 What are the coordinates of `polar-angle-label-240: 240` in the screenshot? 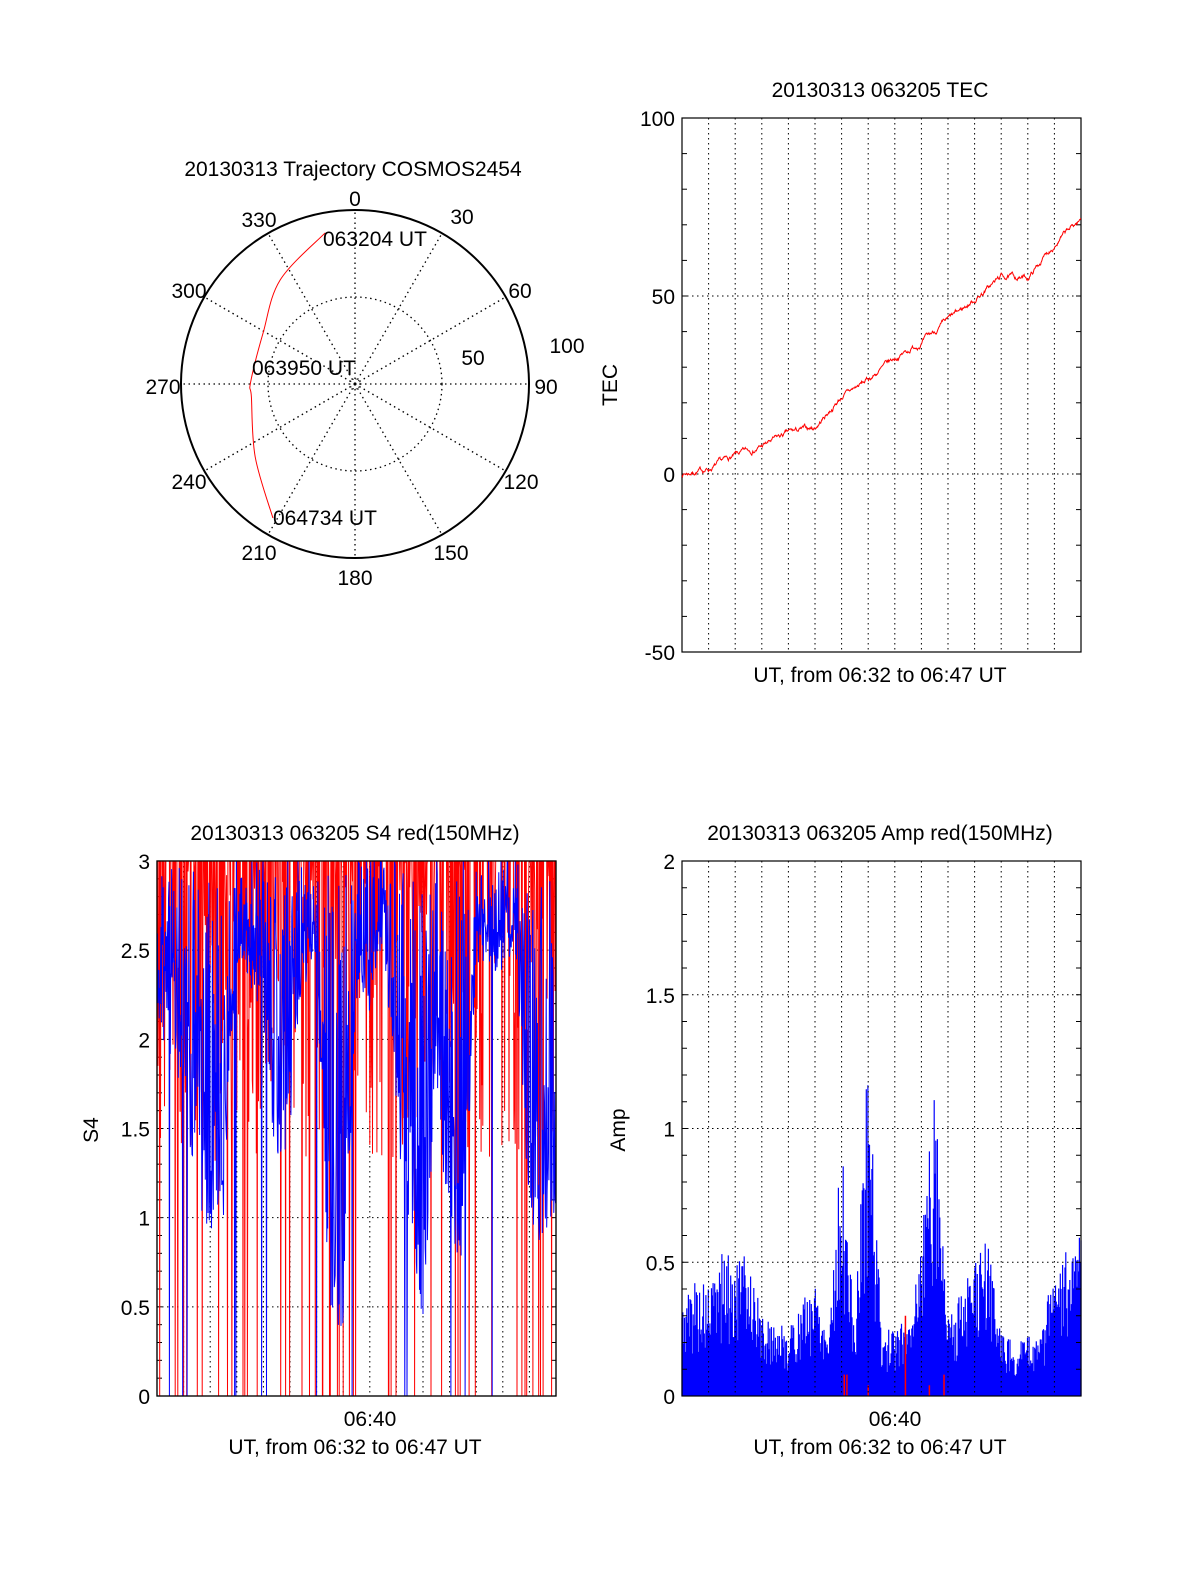 It's located at (188, 482).